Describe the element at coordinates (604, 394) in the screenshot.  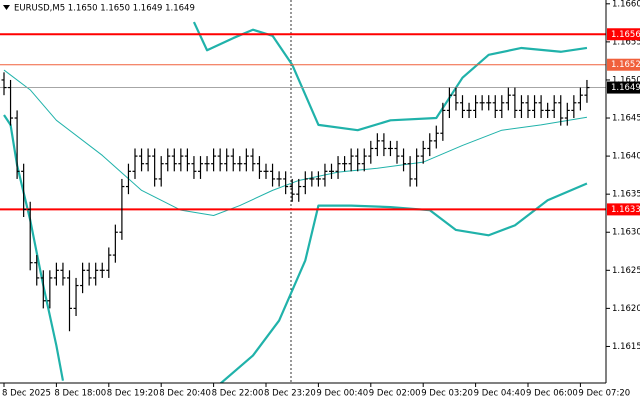
I see `x-tick-label: 9 Dec 07:20` at that location.